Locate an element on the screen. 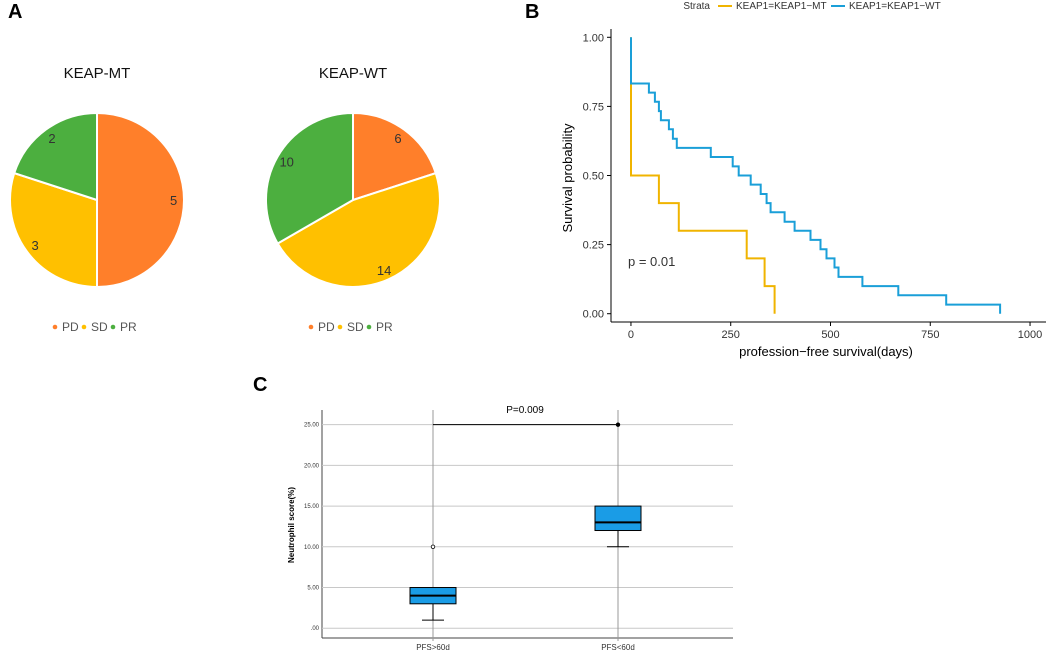 The width and height of the screenshot is (1052, 654). pie-value-label: 5 is located at coordinates (173, 200).